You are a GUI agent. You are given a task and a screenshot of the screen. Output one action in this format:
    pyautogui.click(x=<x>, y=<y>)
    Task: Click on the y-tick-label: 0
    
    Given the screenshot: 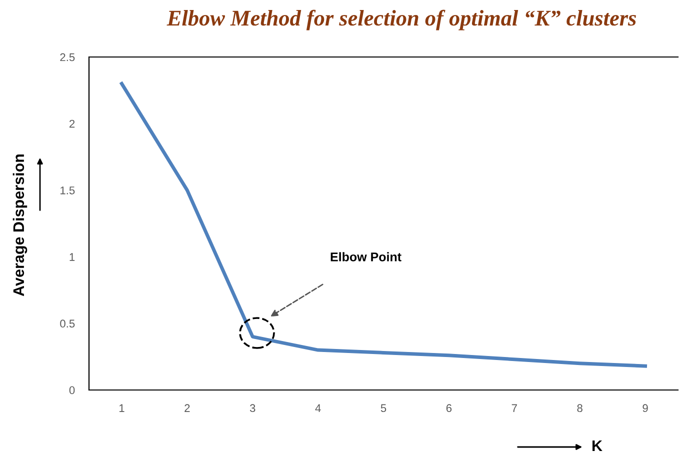 What is the action you would take?
    pyautogui.click(x=72, y=390)
    